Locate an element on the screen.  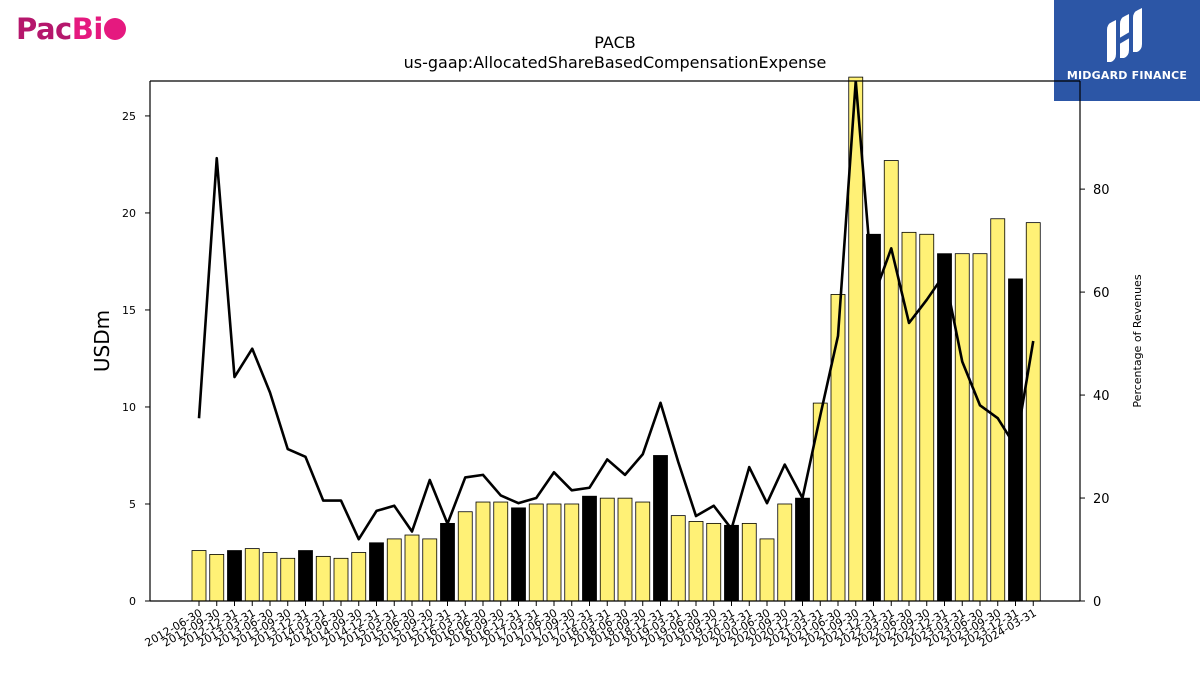
midgard-brand-text: MIDGARD FINANCE is located at coordinates (1127, 75).